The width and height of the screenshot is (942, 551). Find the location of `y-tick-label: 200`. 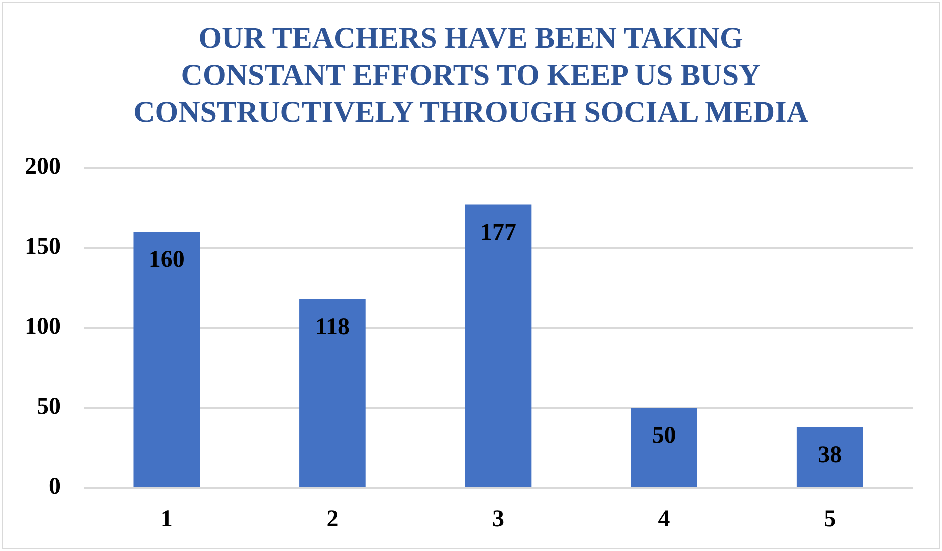

y-tick-label: 200 is located at coordinates (43, 167).